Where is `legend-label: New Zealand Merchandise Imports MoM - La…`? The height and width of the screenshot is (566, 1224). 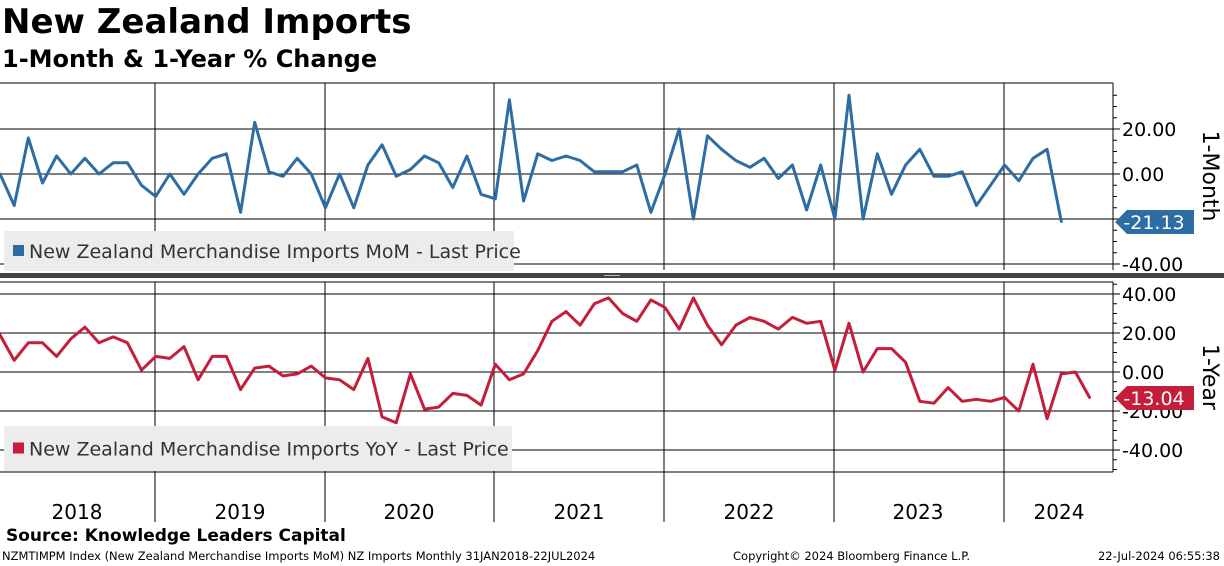
legend-label: New Zealand Merchandise Imports MoM - La… is located at coordinates (275, 252).